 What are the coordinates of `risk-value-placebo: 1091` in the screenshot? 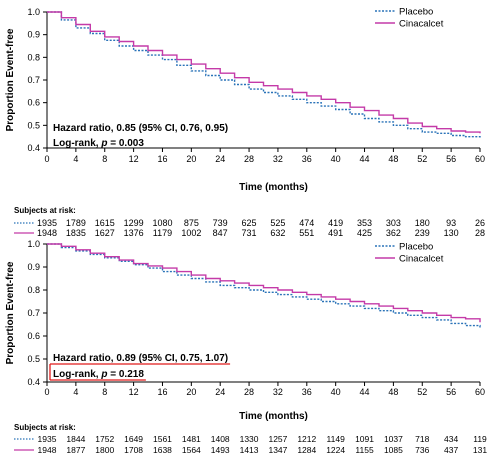 It's located at (364, 439).